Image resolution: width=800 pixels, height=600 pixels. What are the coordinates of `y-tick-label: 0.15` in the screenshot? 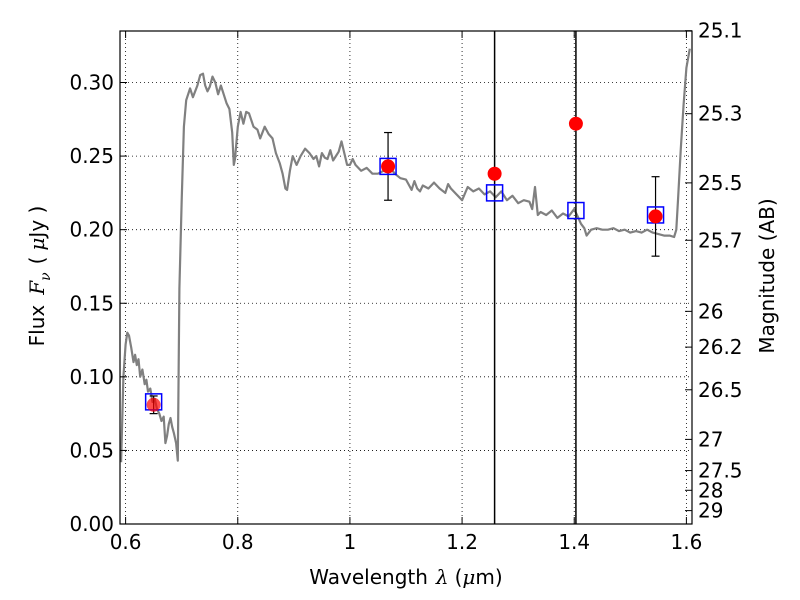 It's located at (91, 303).